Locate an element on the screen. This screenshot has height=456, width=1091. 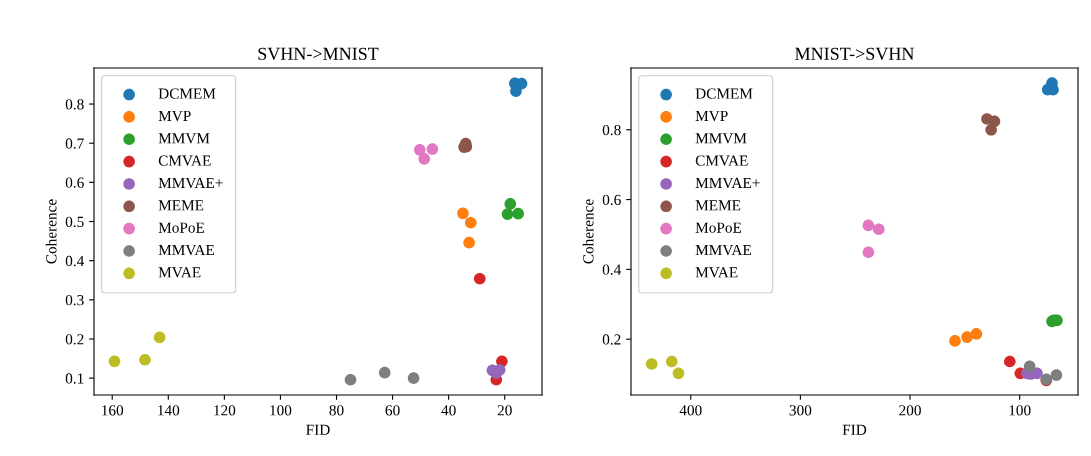
x-tick-label: 200 is located at coordinates (910, 410).